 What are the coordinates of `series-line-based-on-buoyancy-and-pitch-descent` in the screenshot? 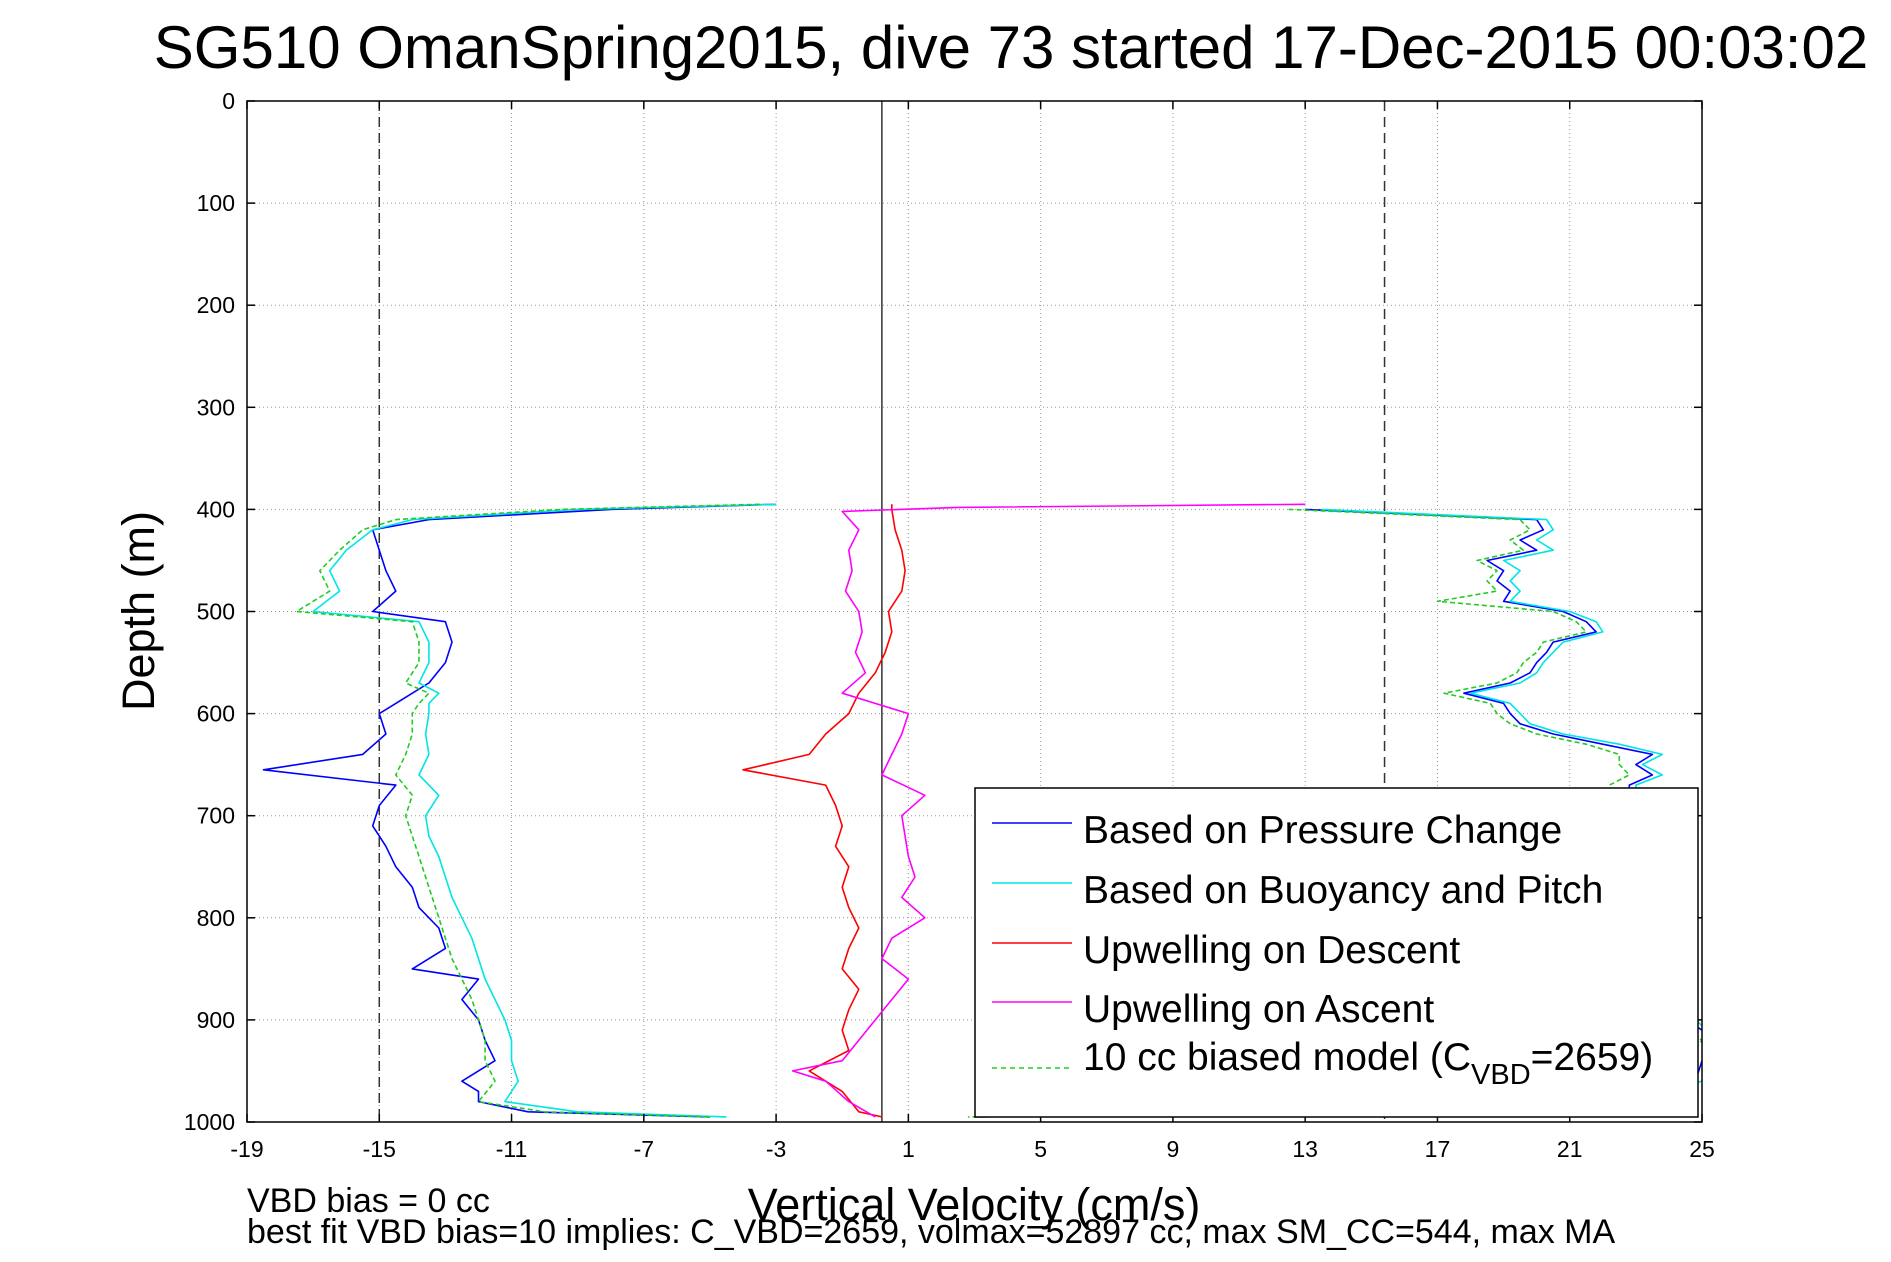 It's located at (544, 810).